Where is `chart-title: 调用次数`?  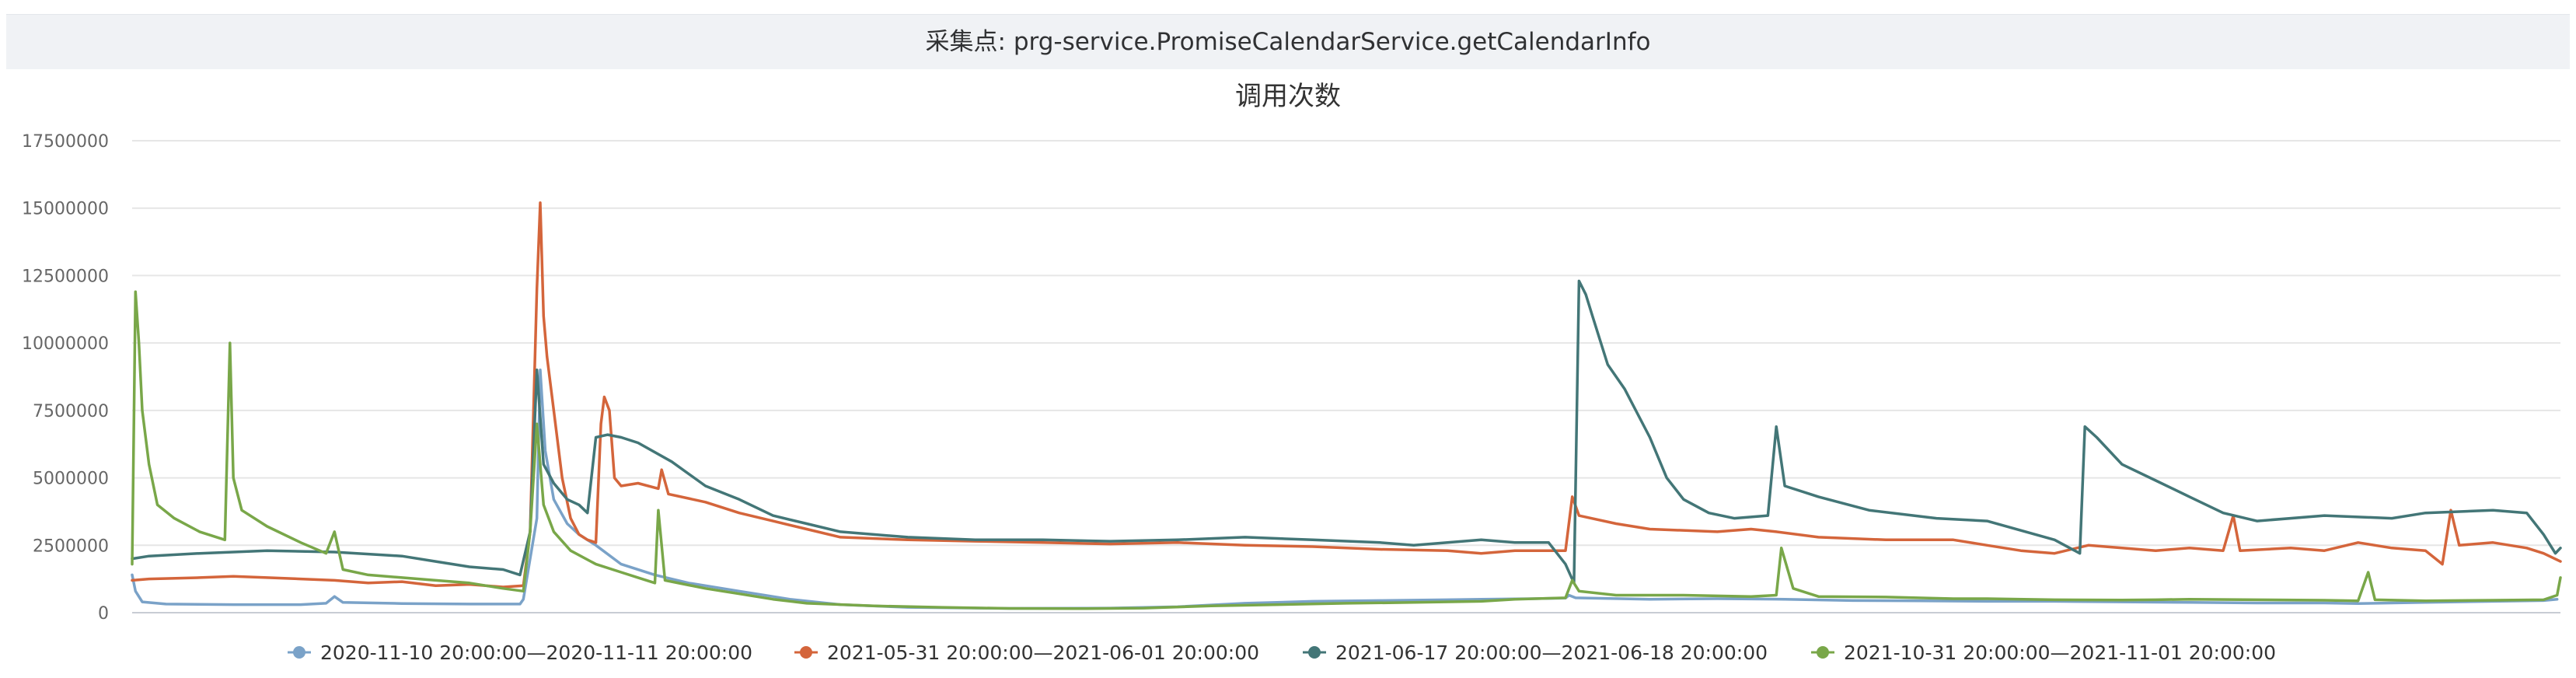 chart-title: 调用次数 is located at coordinates (1288, 96).